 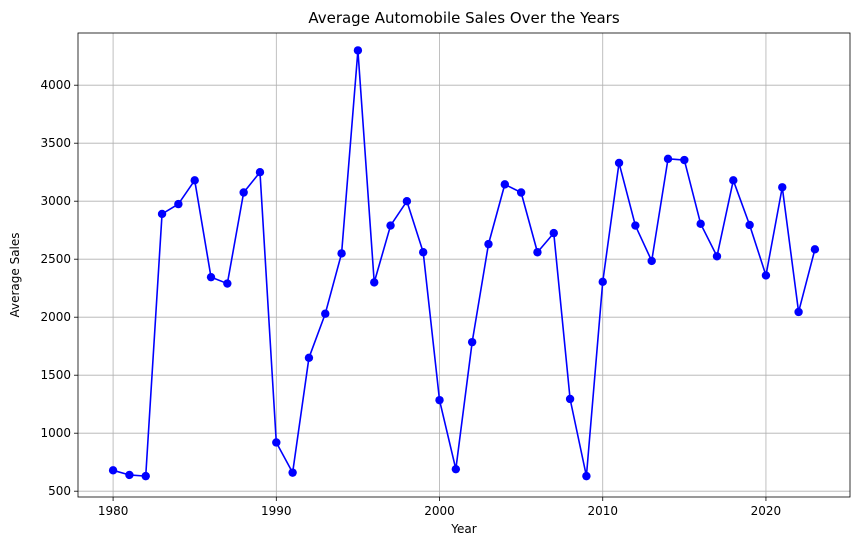 I want to click on x-axis-label: Year, so click(x=463, y=529).